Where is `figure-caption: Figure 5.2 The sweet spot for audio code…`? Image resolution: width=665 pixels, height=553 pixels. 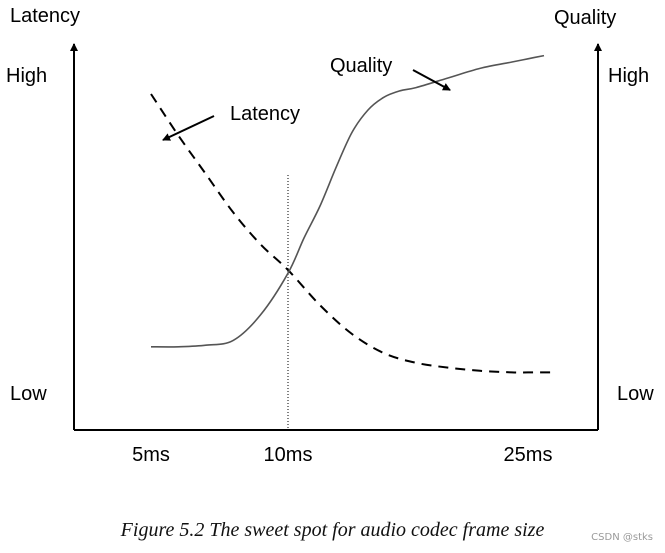 figure-caption: Figure 5.2 The sweet spot for audio code… is located at coordinates (332, 530).